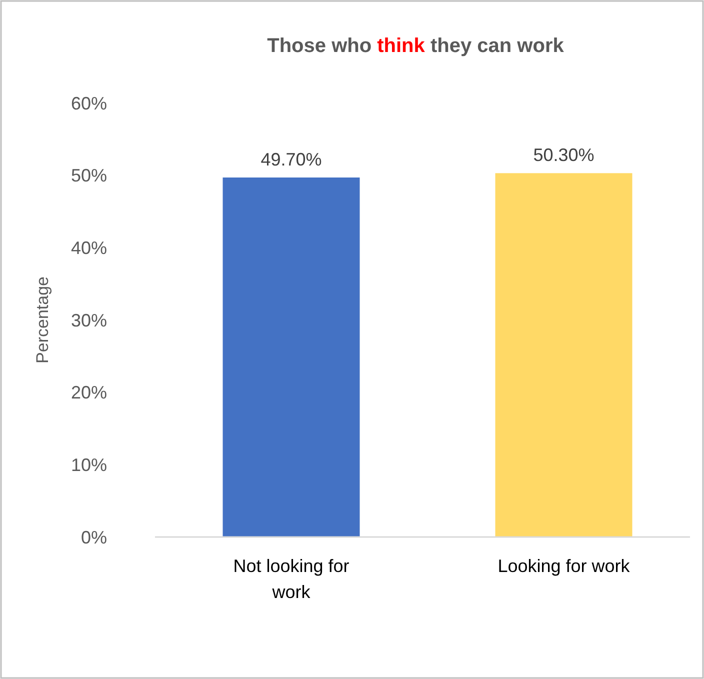 Image resolution: width=704 pixels, height=679 pixels. What do you see at coordinates (93, 537) in the screenshot?
I see `y-tick-label: 0%` at bounding box center [93, 537].